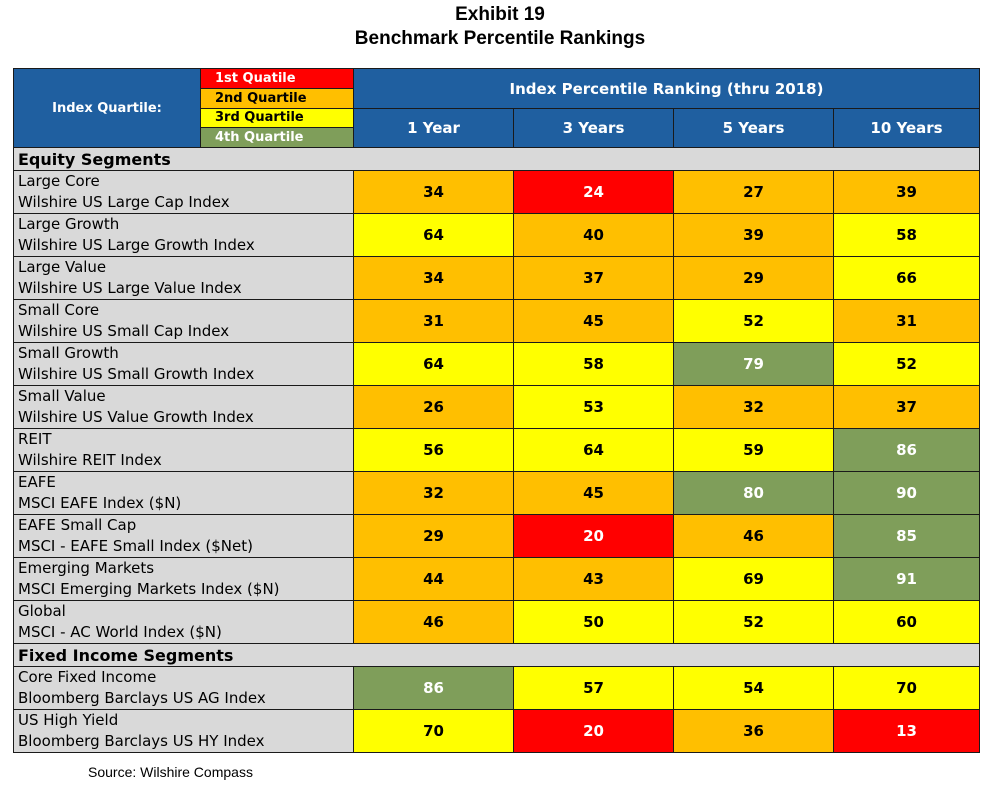 The image size is (1000, 795). What do you see at coordinates (753, 493) in the screenshot?
I see `percentile-cell: 80` at bounding box center [753, 493].